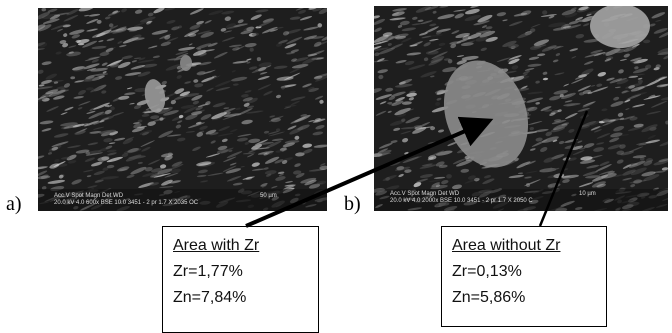 The height and width of the screenshot is (333, 672). What do you see at coordinates (425, 194) in the screenshot?
I see `scalebar-header-b: Acc.V Spot Magn Det WD` at bounding box center [425, 194].